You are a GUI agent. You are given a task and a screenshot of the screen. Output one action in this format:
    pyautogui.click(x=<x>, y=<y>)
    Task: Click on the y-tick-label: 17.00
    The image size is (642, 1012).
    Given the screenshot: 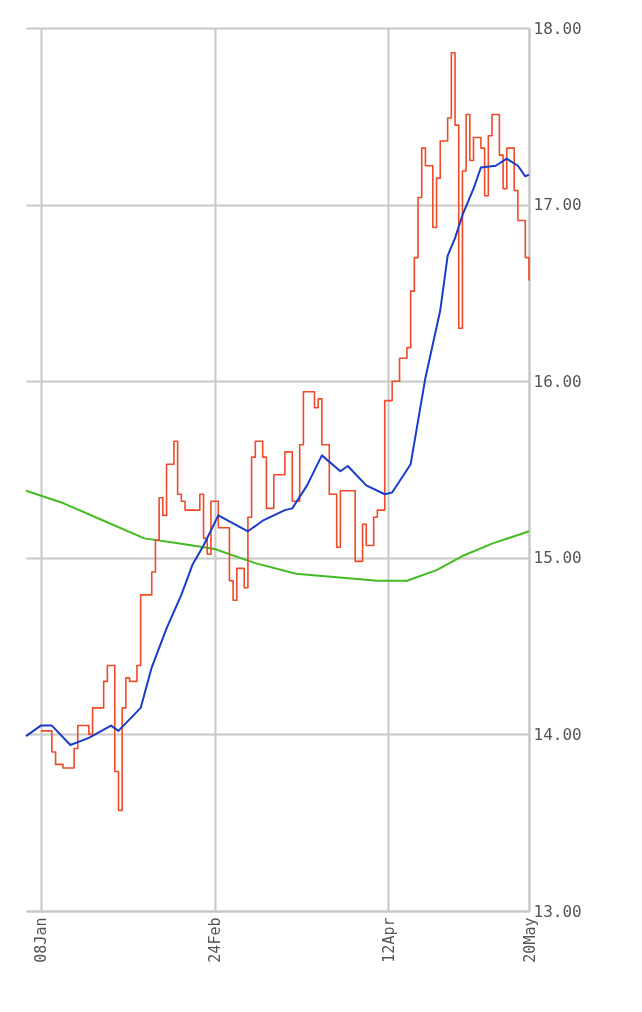 What is the action you would take?
    pyautogui.click(x=557, y=205)
    